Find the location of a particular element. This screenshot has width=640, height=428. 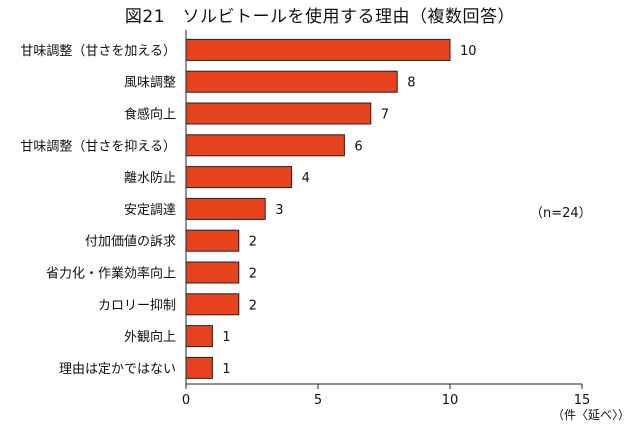

x-axis-unit-label: （件〈延べ〉） is located at coordinates (590, 415).